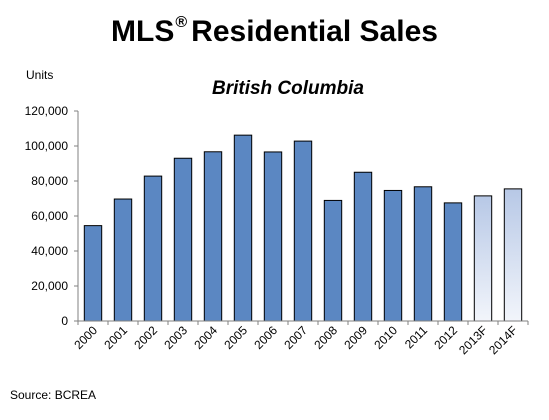 This screenshot has height=420, width=549. Describe the element at coordinates (183, 239) in the screenshot. I see `bar-2003` at that location.